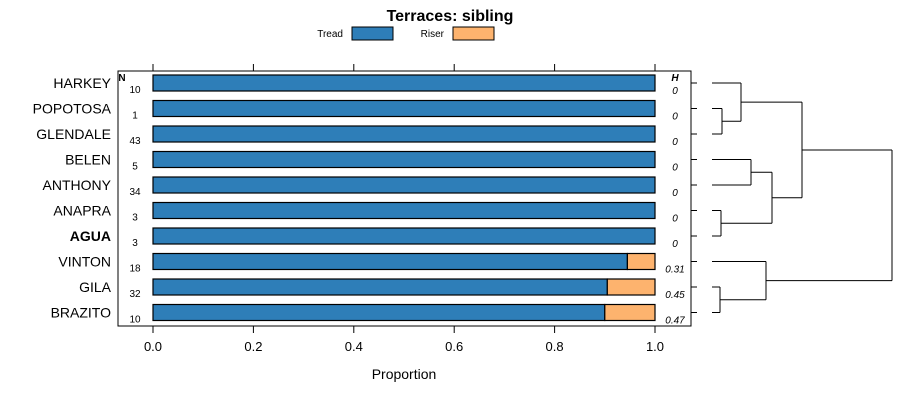  I want to click on h-column-header: H, so click(675, 78).